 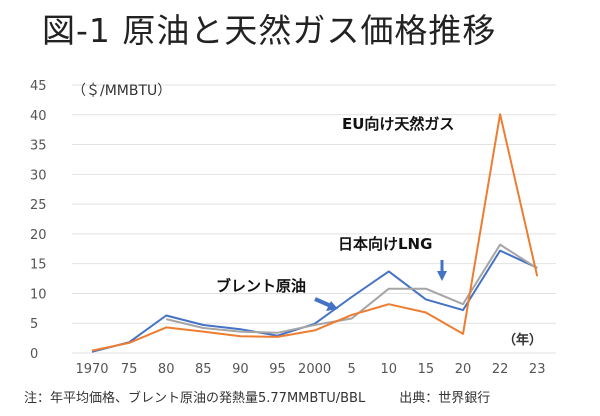 What do you see at coordinates (38, 146) in the screenshot?
I see `y-tick-label: 35` at bounding box center [38, 146].